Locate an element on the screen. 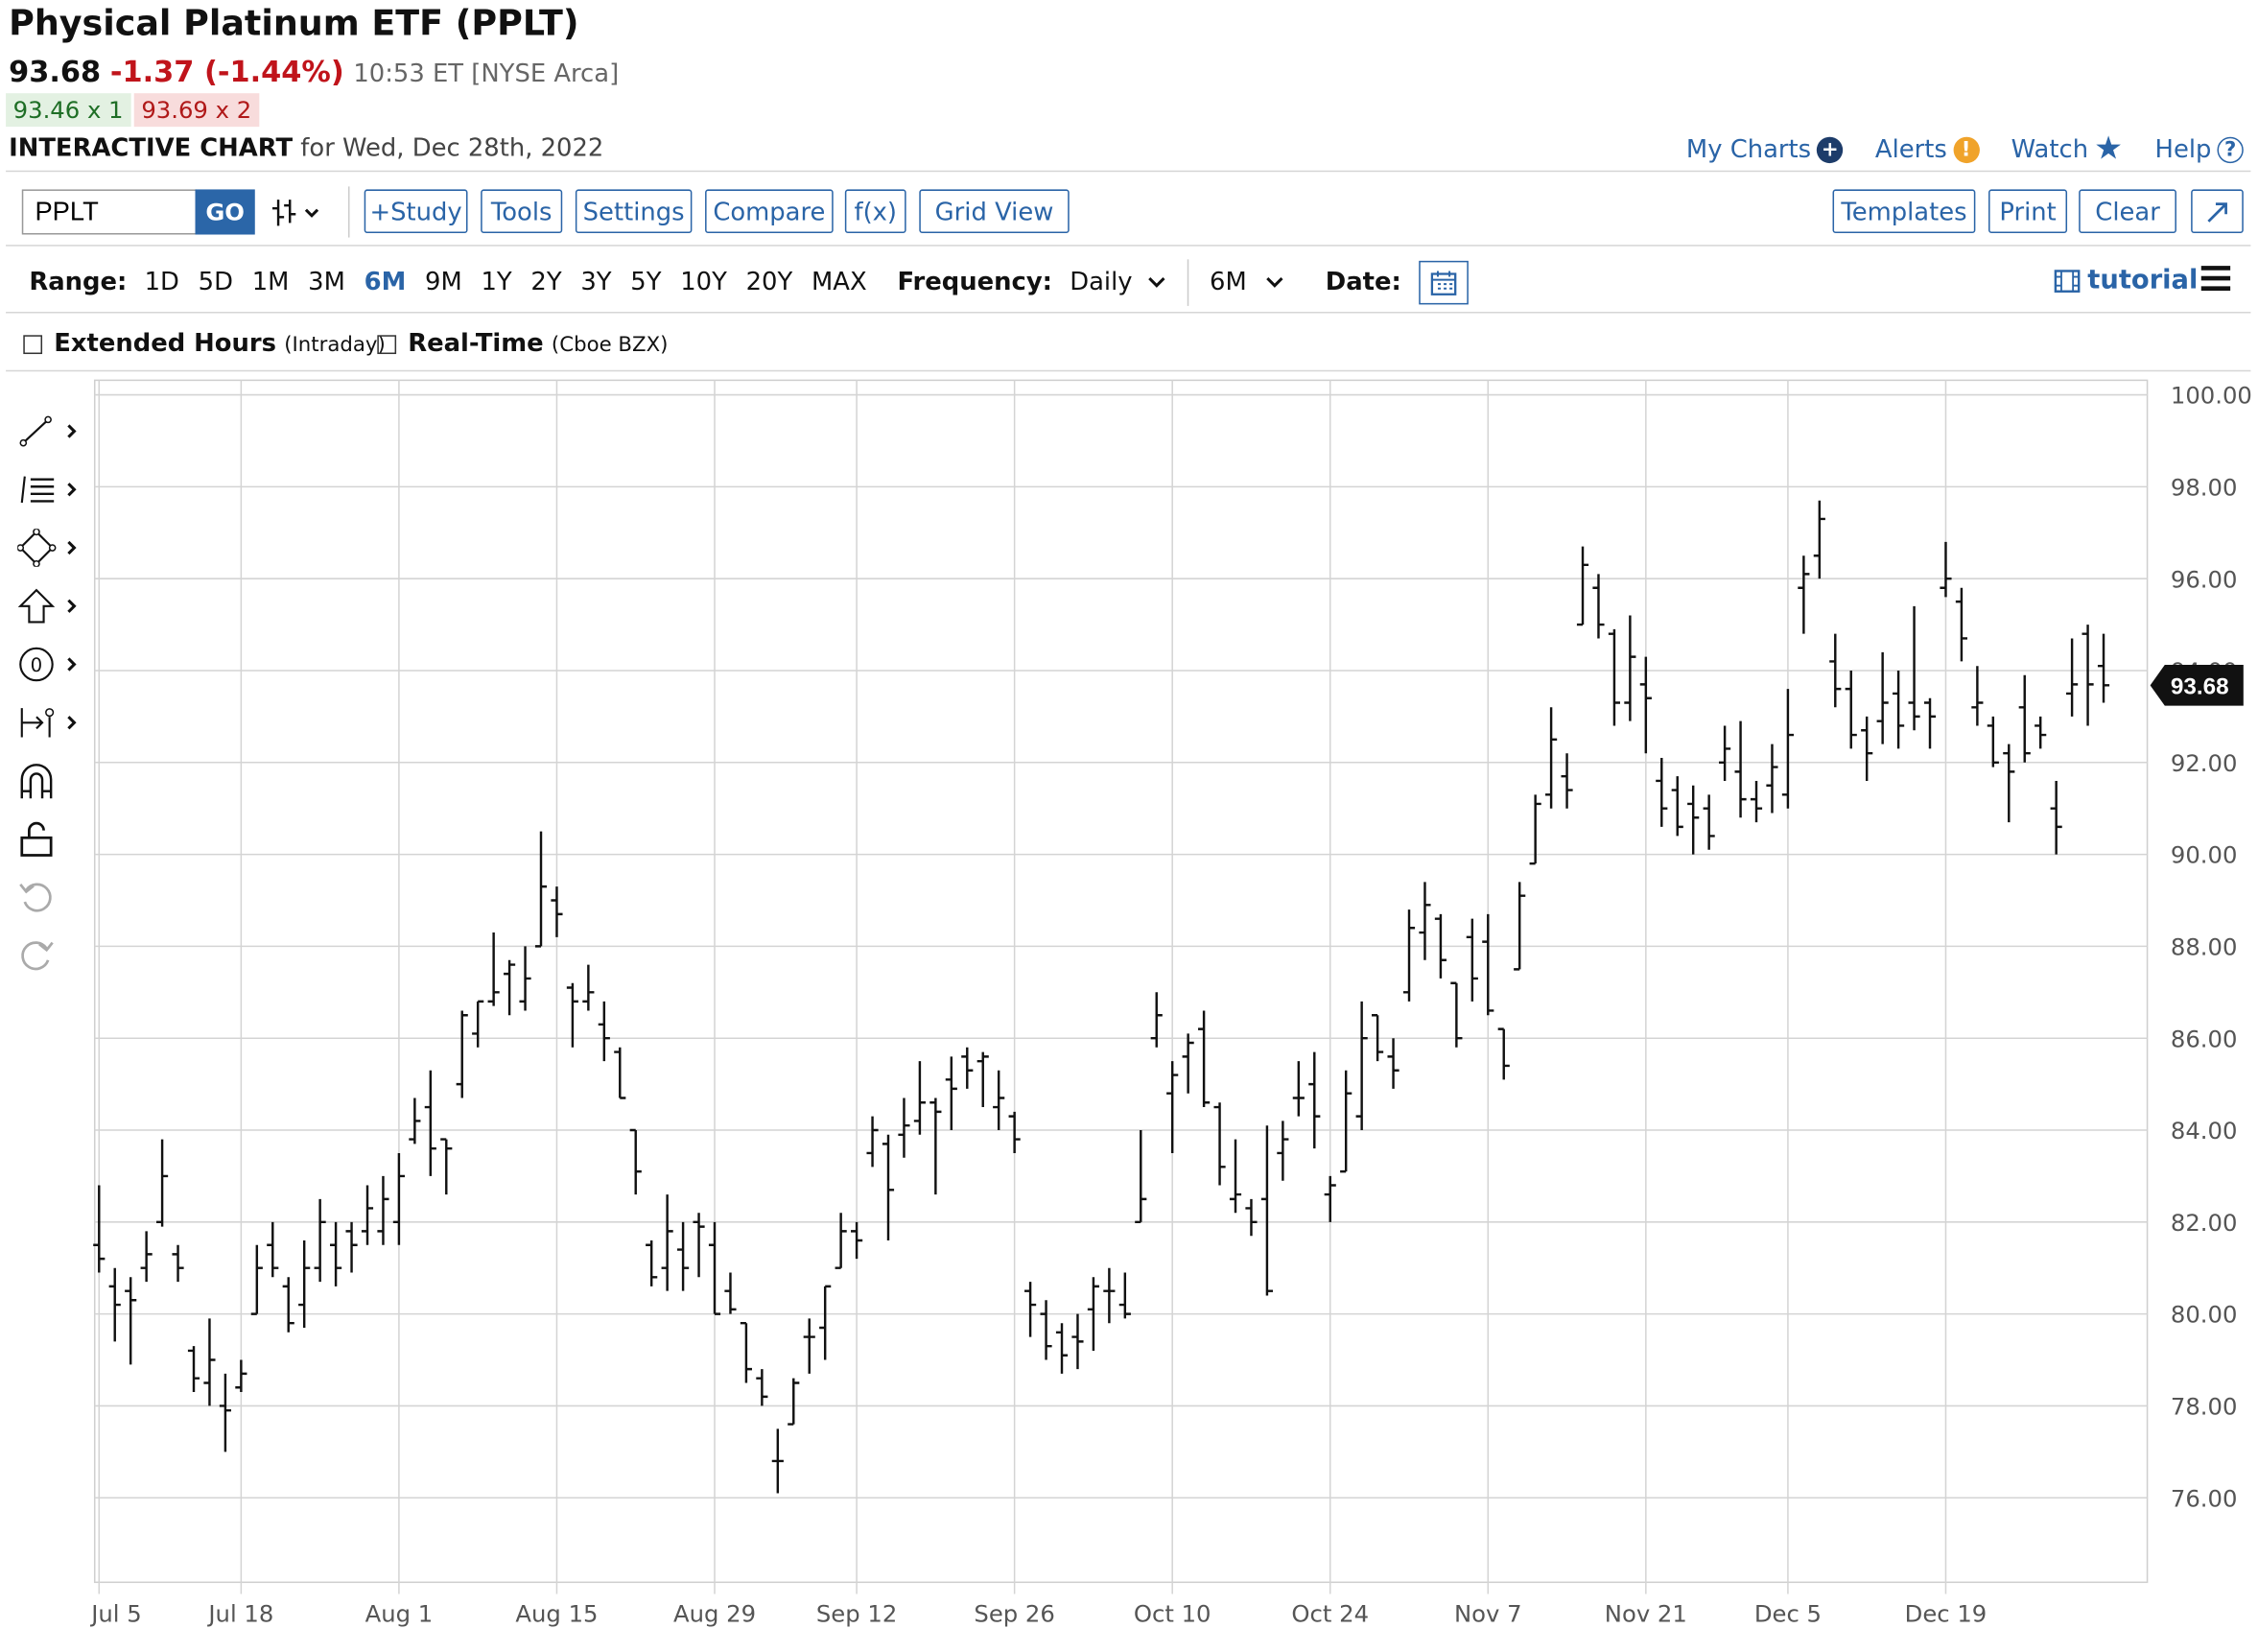 Image resolution: width=2258 pixels, height=1652 pixels. alert-icon: ! is located at coordinates (1966, 149).